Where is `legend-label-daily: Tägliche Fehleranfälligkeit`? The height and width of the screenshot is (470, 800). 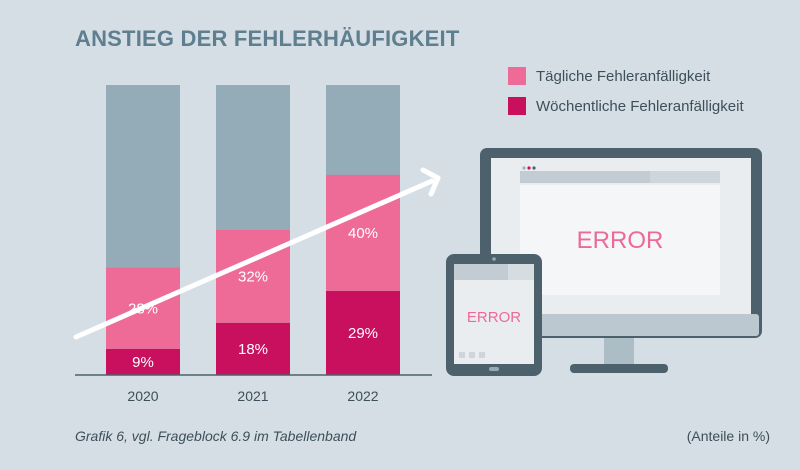 legend-label-daily: Tägliche Fehleranfälligkeit is located at coordinates (623, 76).